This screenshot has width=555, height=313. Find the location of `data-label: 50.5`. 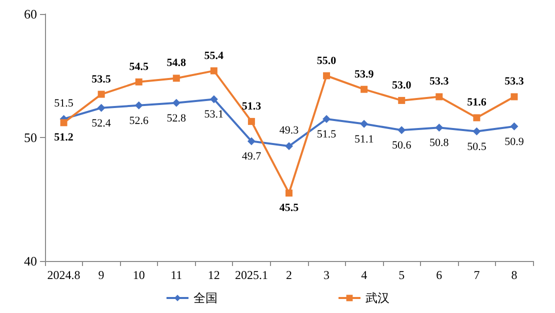

data-label: 50.5 is located at coordinates (477, 146).